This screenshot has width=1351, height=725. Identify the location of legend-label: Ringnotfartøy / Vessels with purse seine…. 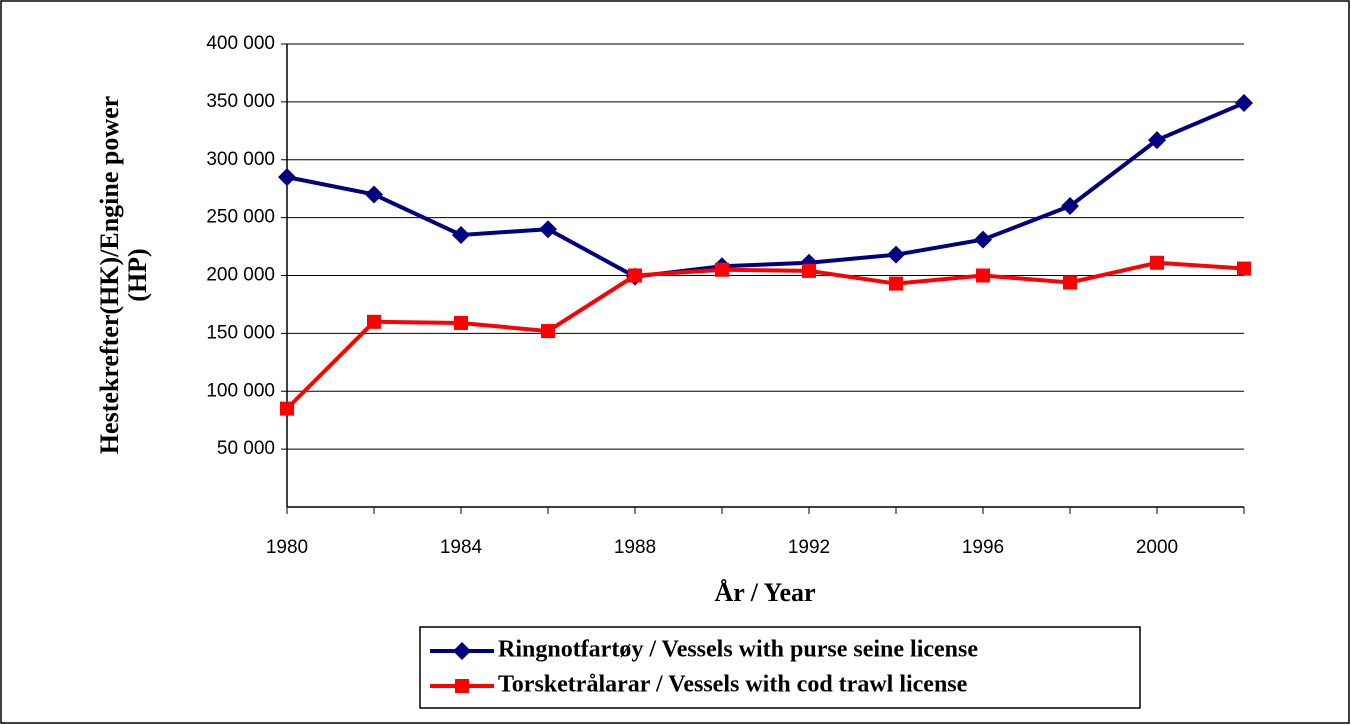
(738, 650).